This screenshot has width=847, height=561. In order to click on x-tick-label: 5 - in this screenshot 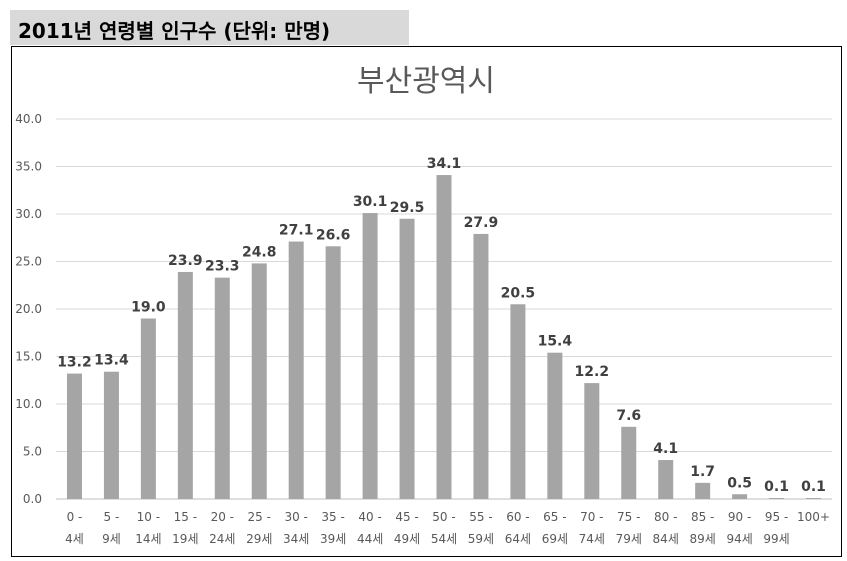, I will do `click(112, 517)`.